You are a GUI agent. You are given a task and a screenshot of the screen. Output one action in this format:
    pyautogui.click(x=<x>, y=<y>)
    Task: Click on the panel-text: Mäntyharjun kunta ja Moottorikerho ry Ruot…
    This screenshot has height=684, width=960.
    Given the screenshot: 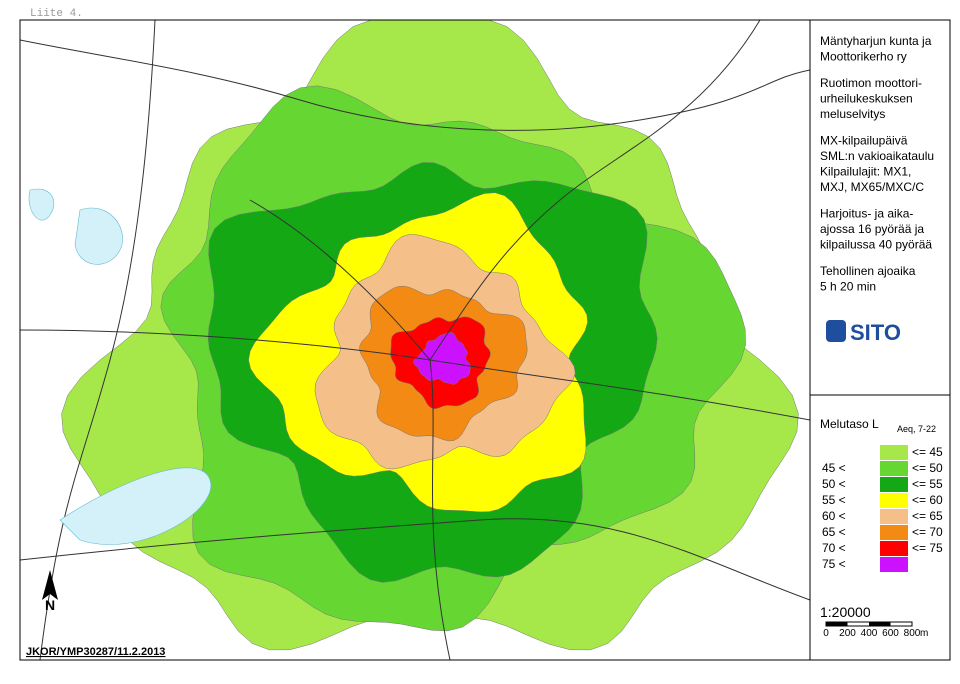 What is the action you would take?
    pyautogui.click(x=877, y=164)
    